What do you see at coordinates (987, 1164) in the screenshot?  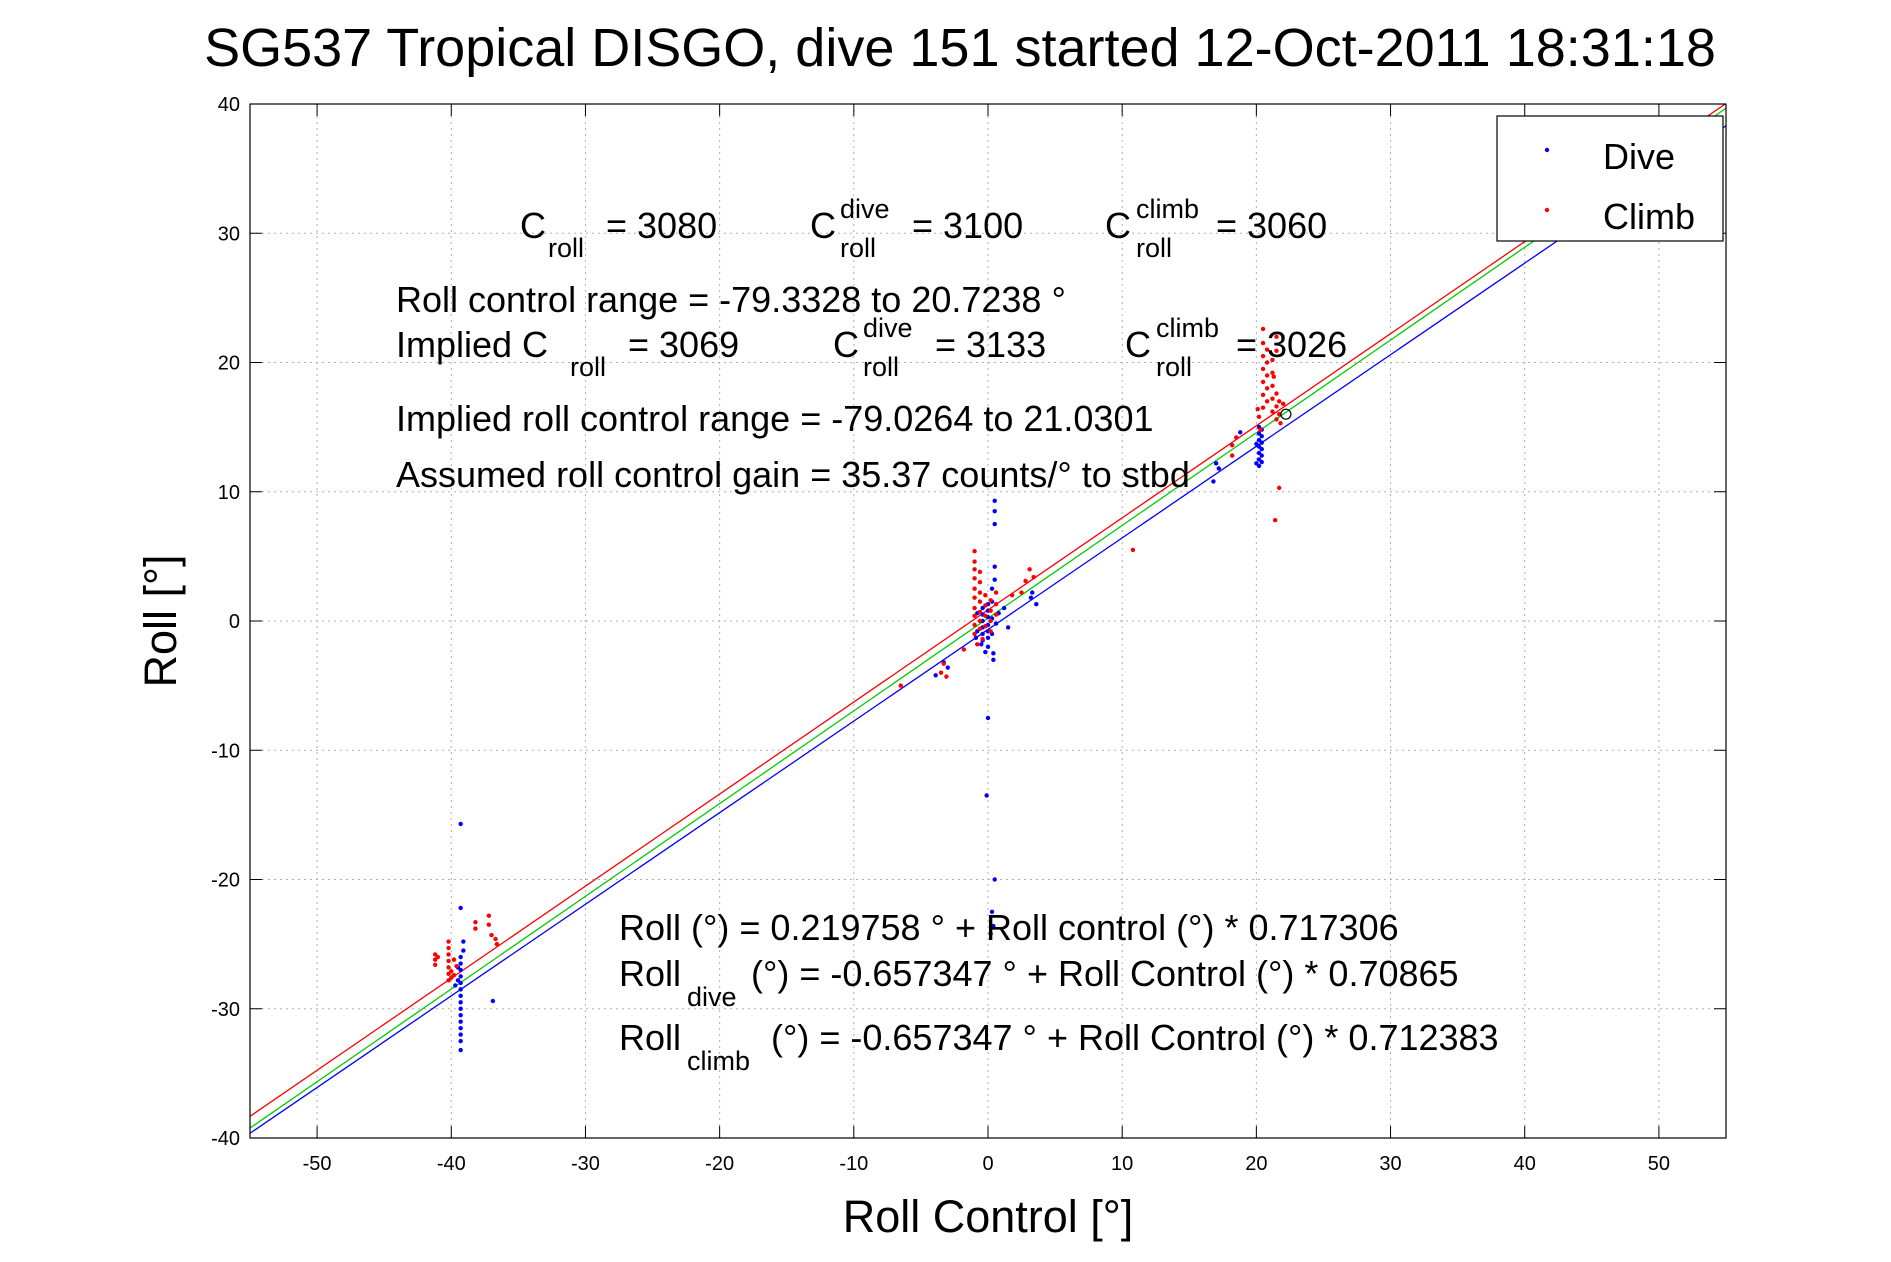 I see `x-tick-label: 0` at bounding box center [987, 1164].